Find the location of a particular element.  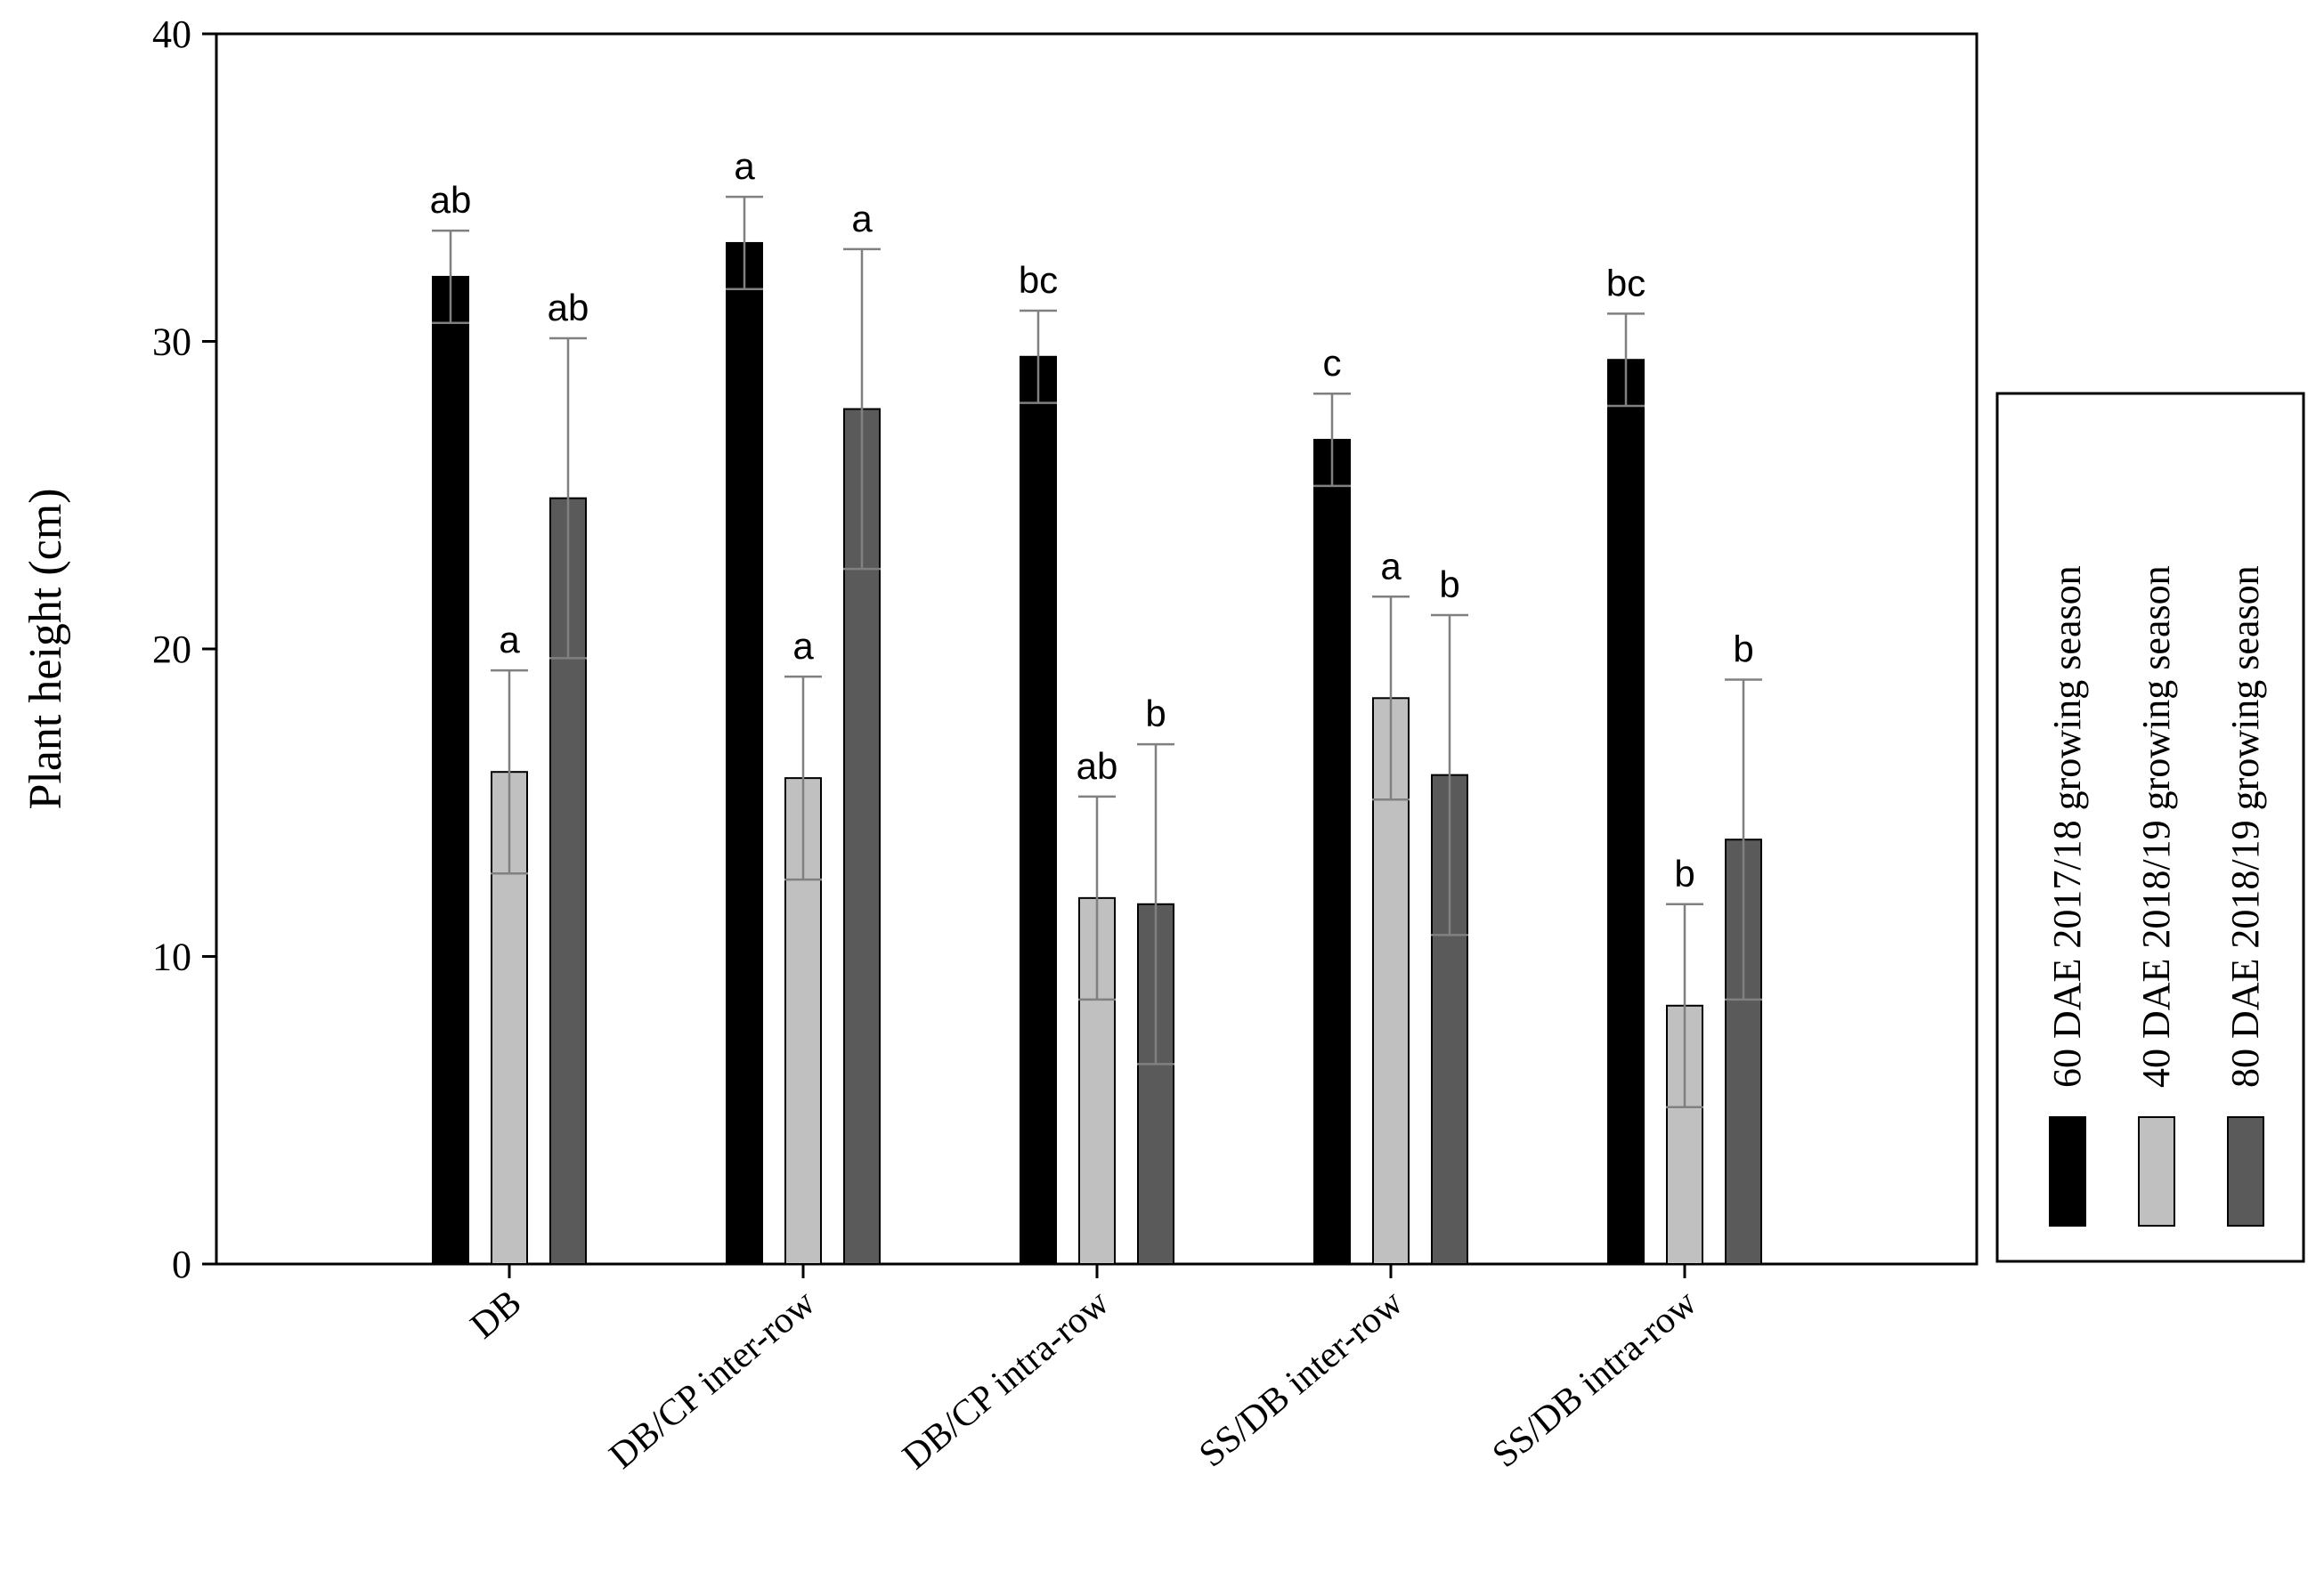

y-tick-label: 10 is located at coordinates (172, 957).